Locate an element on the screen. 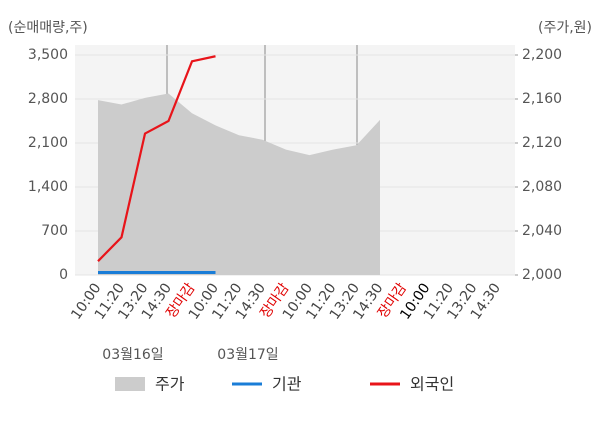 The height and width of the screenshot is (428, 600). y-tick-label: 2,800 is located at coordinates (48, 99).